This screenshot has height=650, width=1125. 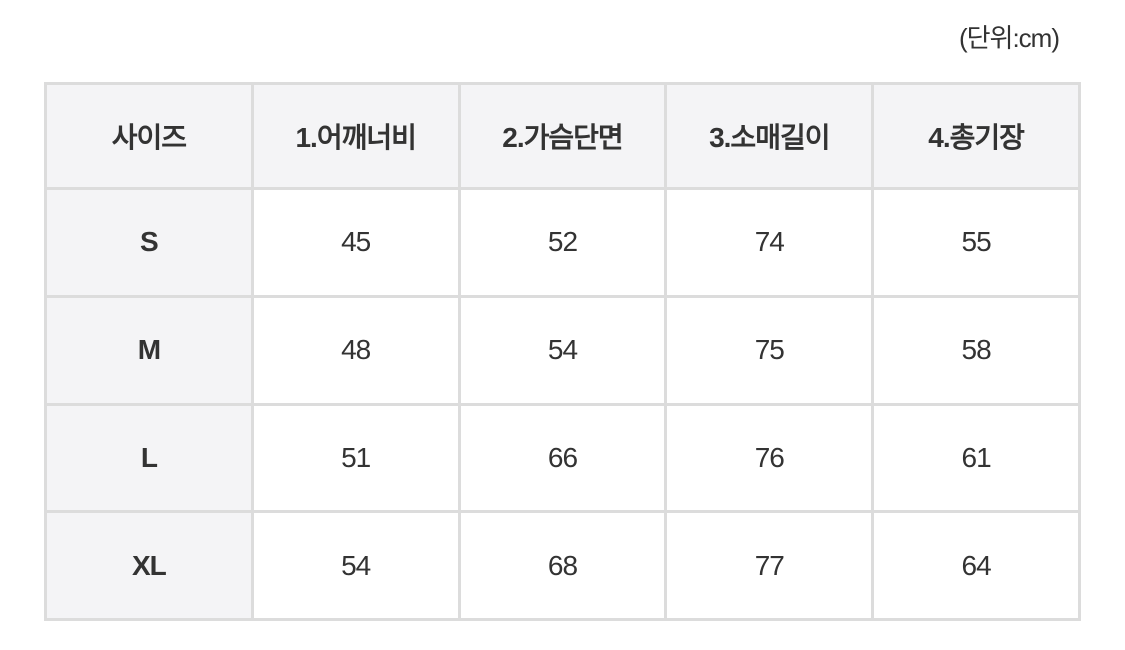 I want to click on measure-cell: 48, so click(x=355, y=350).